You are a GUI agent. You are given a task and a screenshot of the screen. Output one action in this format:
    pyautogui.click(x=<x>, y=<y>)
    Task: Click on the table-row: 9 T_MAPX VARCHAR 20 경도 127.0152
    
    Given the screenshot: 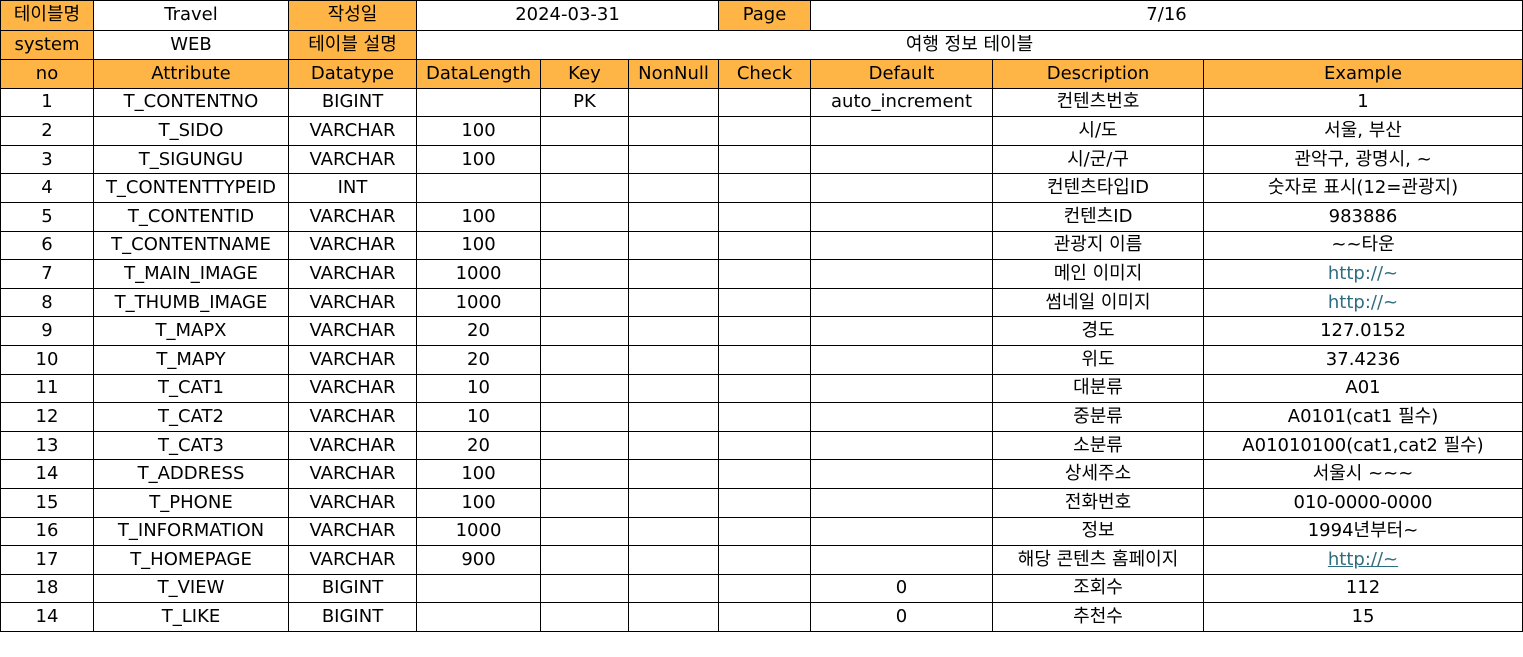 What is the action you would take?
    pyautogui.click(x=761, y=331)
    